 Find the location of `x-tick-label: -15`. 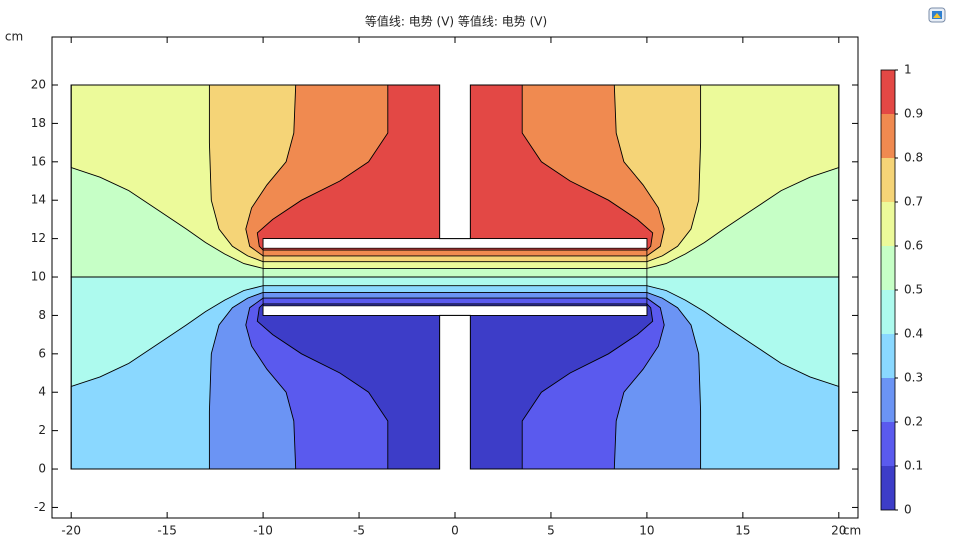

x-tick-label: -15 is located at coordinates (167, 531).